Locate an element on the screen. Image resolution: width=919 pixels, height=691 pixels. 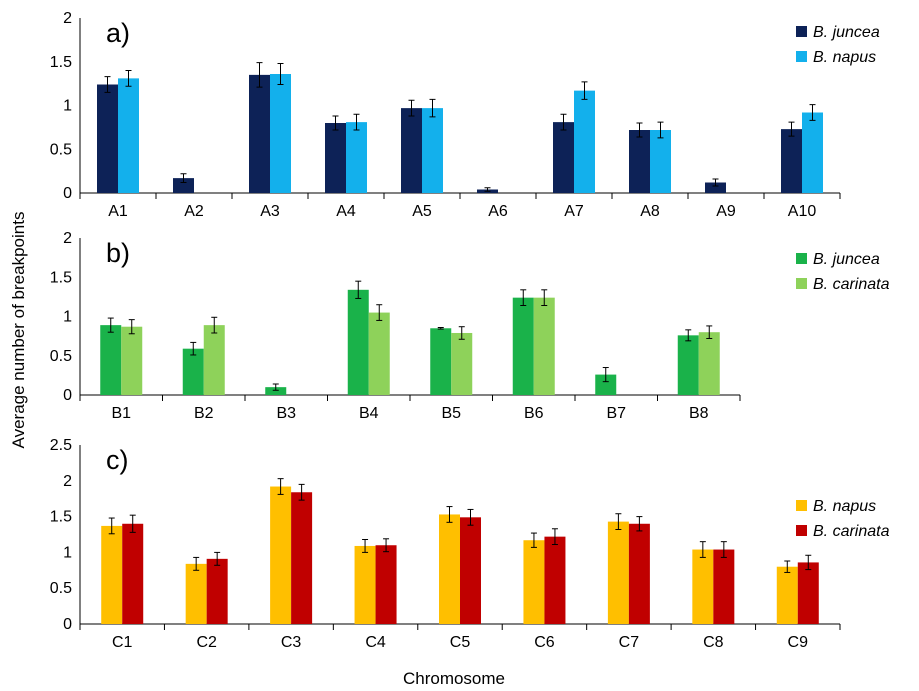
legend: B. napus B. carinata is located at coordinates (843, 519).